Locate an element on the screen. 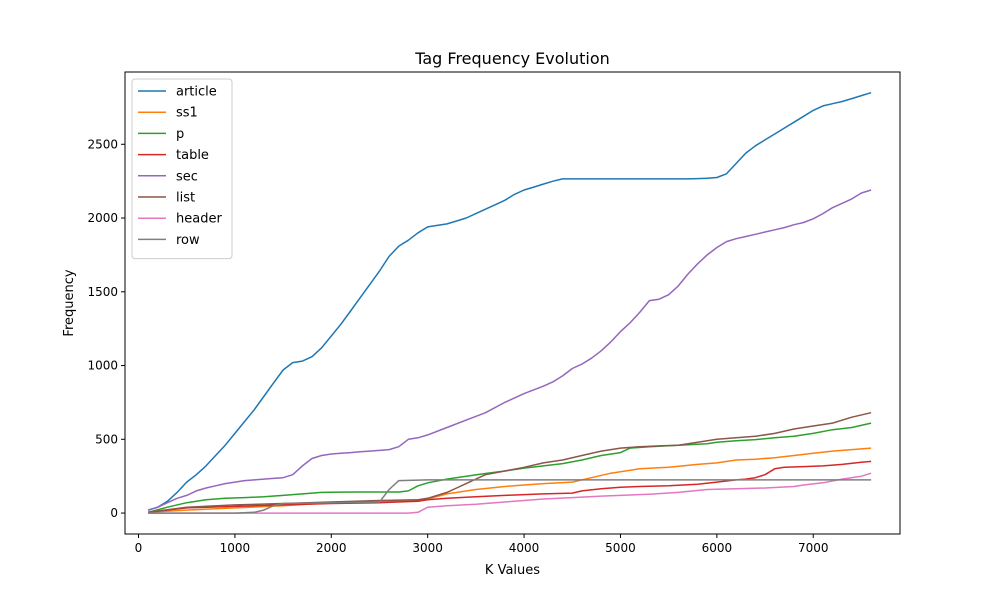  legend-label-article: article is located at coordinates (196, 92).